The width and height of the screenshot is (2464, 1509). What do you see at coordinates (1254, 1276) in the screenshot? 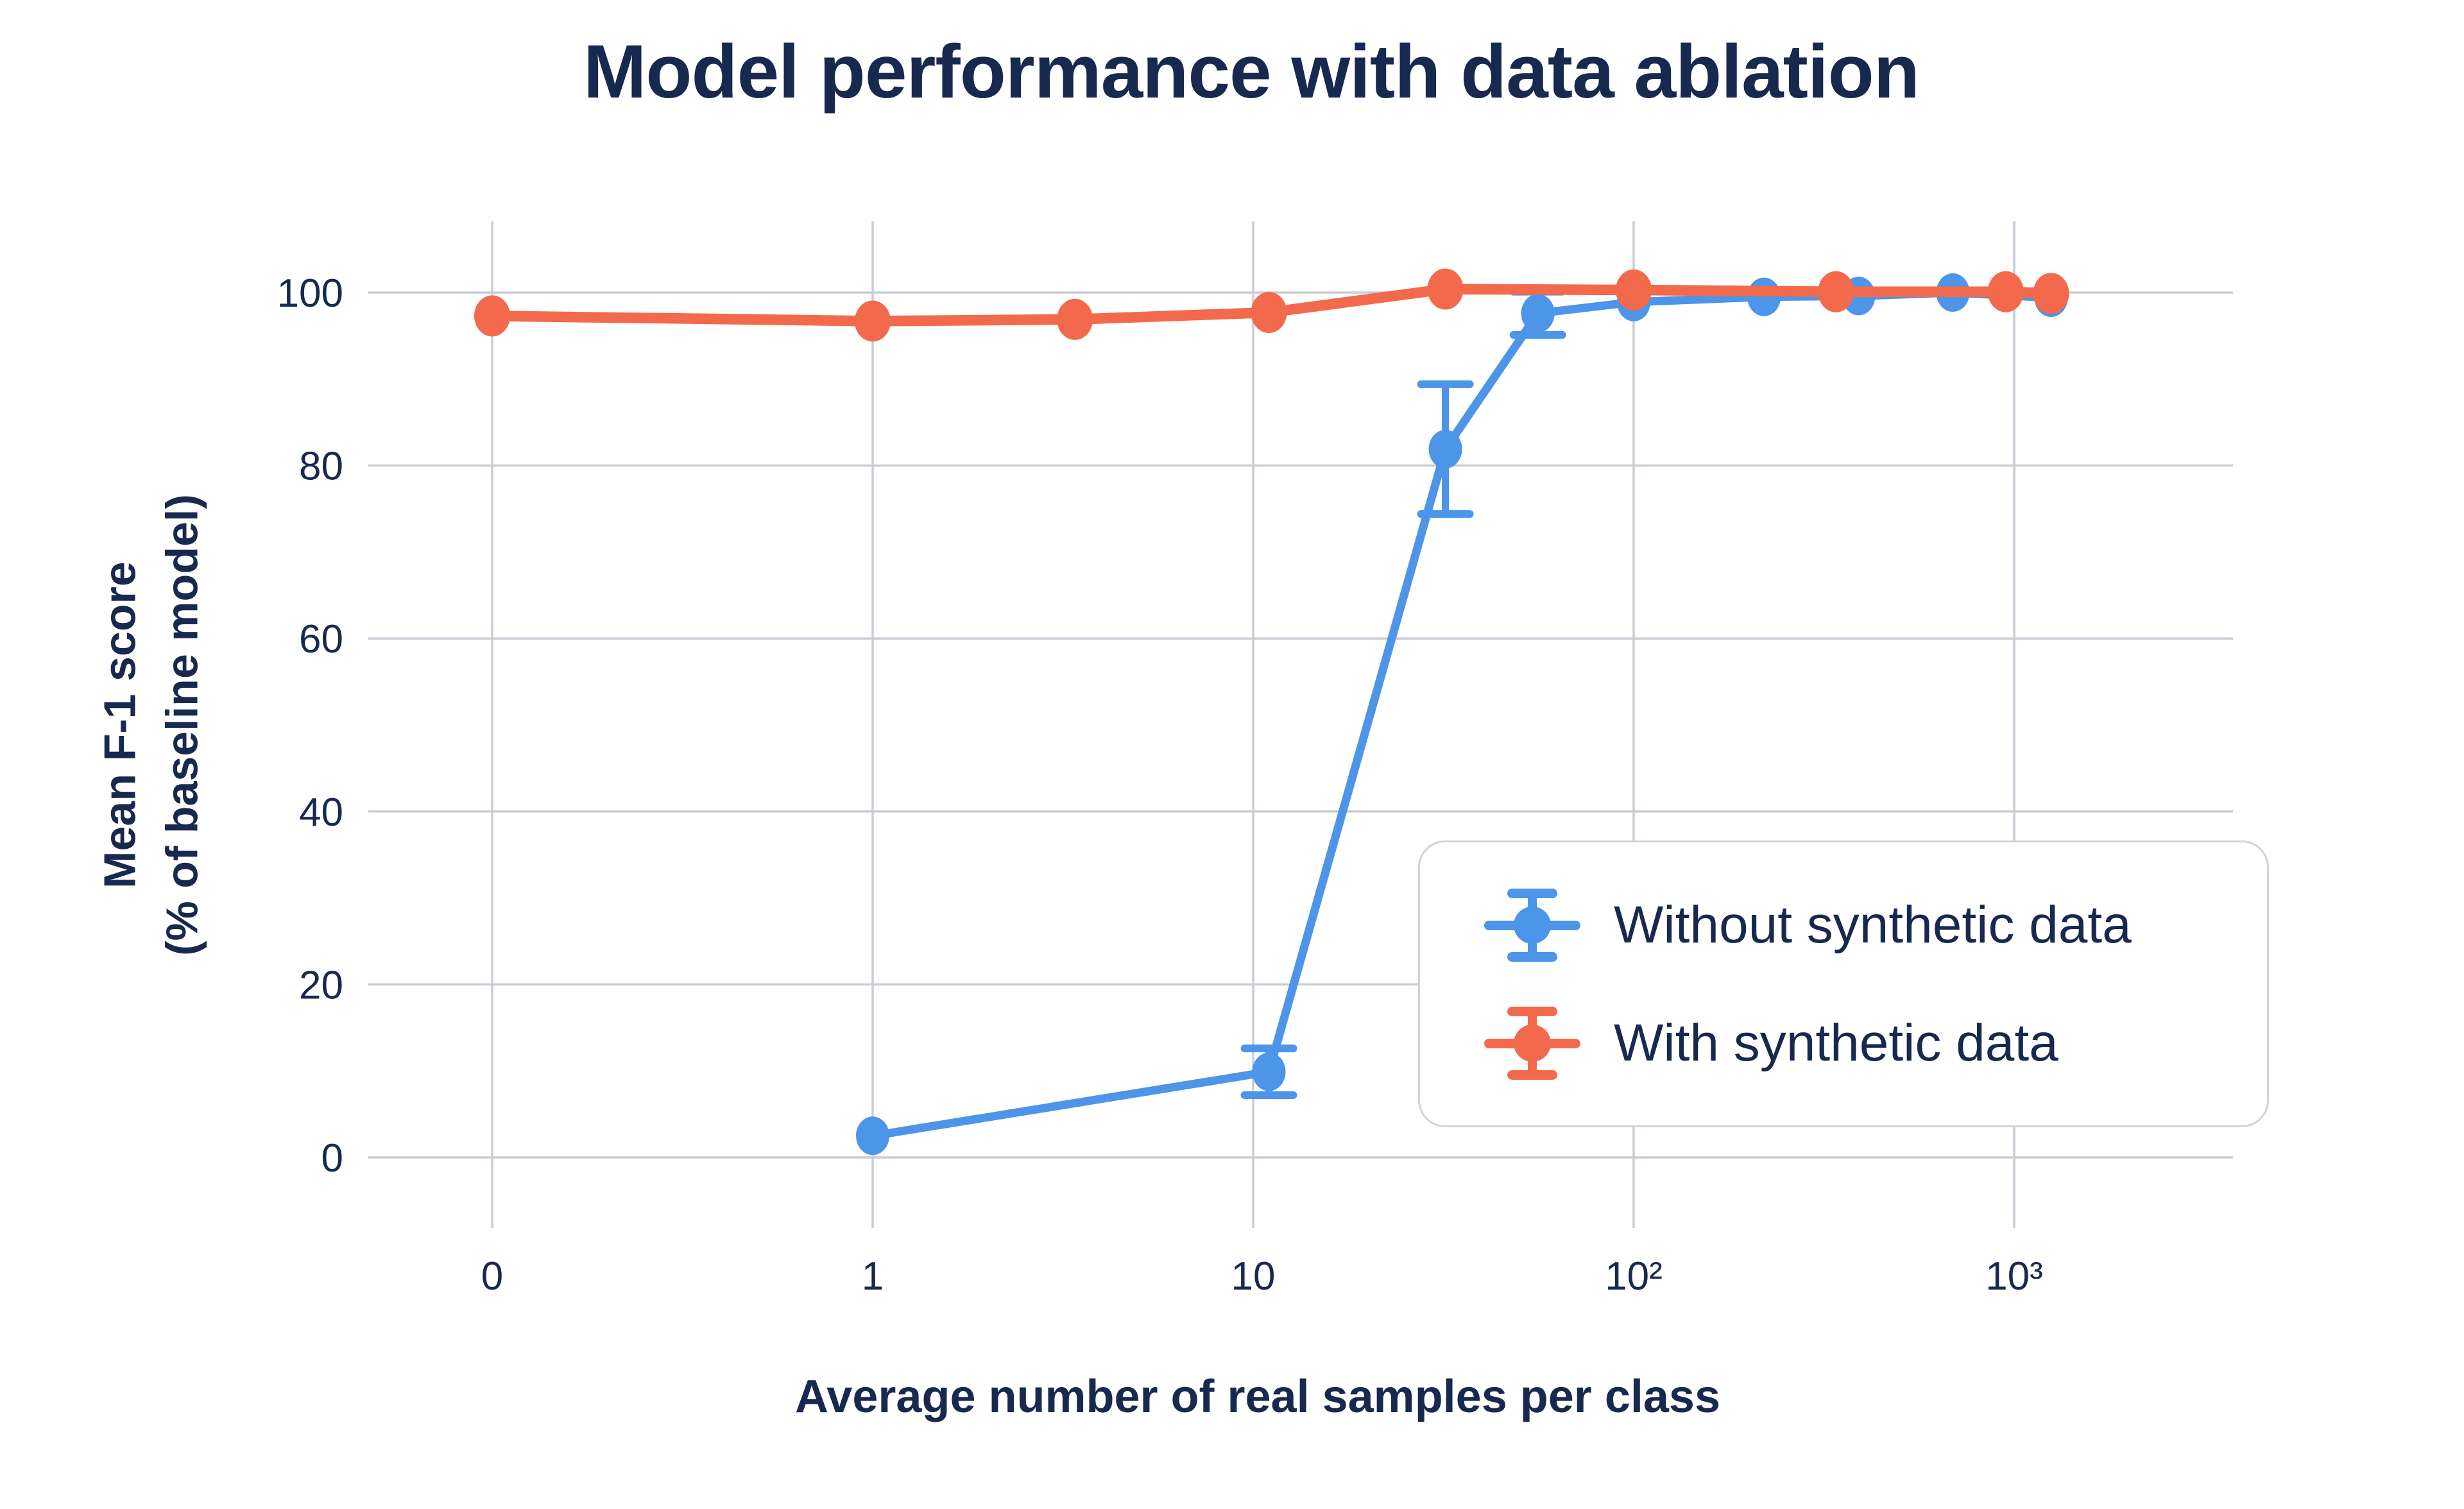
I see `x-tick-label: 10` at bounding box center [1254, 1276].